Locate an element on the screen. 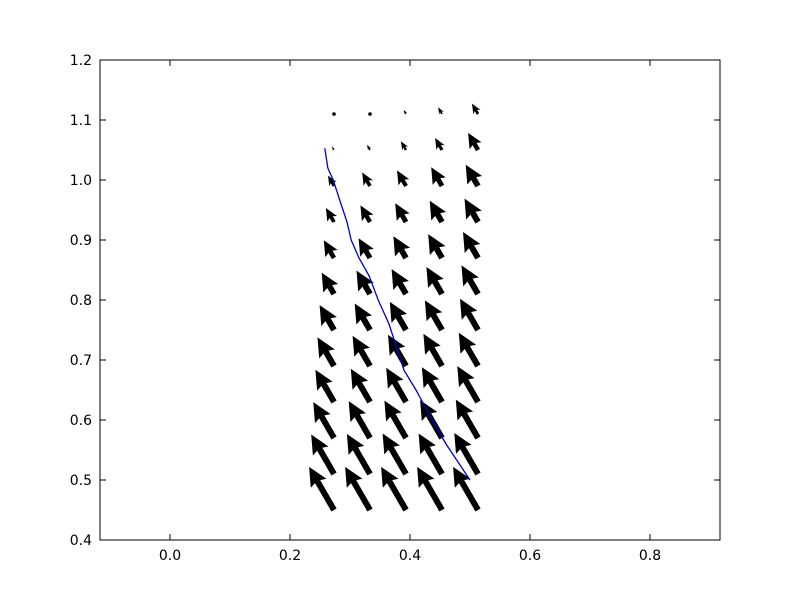  y-tick-label: 0.6 is located at coordinates (81, 421).